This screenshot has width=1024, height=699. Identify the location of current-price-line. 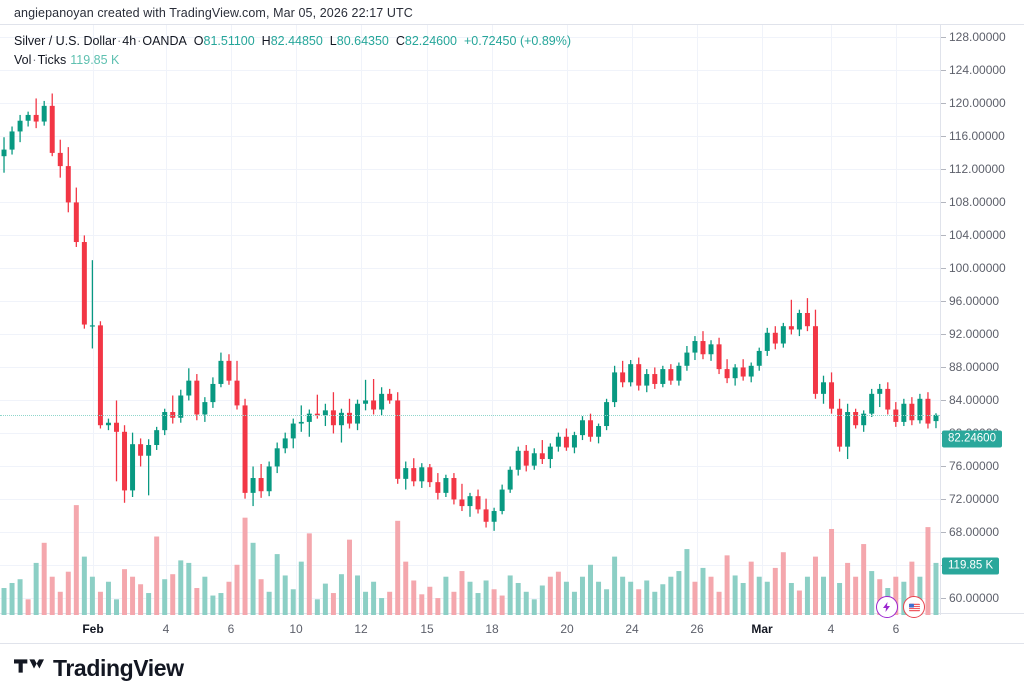
(470, 415).